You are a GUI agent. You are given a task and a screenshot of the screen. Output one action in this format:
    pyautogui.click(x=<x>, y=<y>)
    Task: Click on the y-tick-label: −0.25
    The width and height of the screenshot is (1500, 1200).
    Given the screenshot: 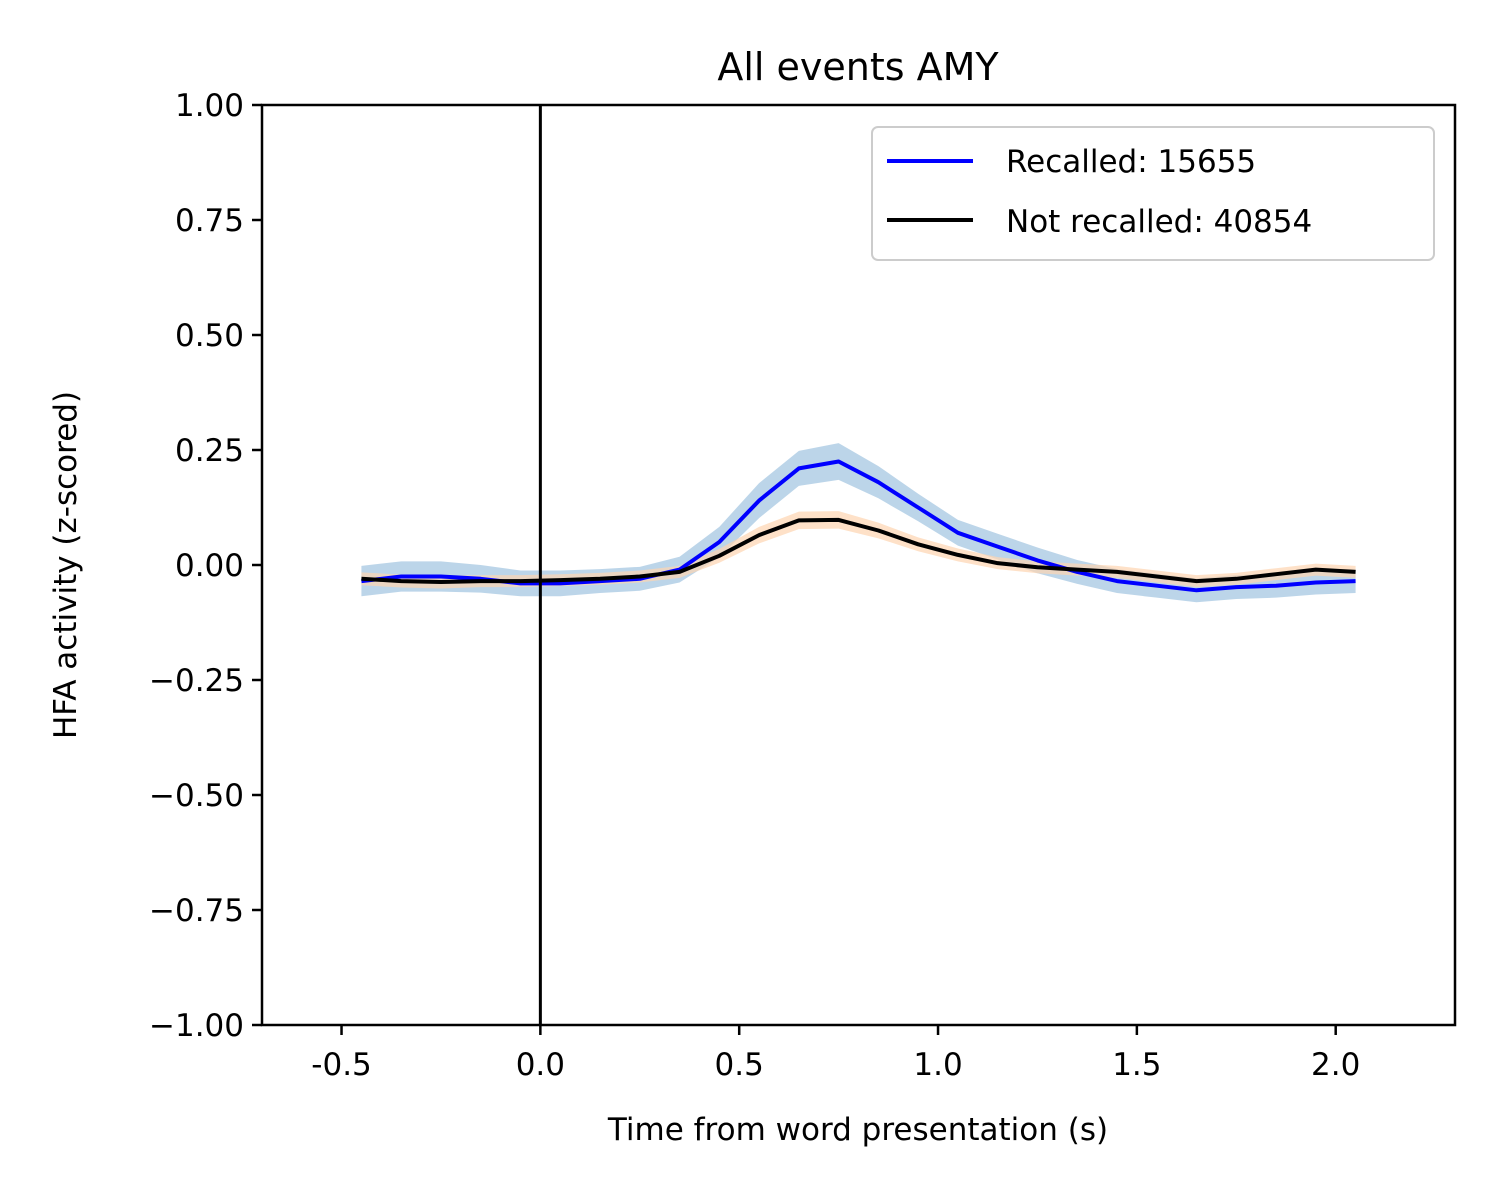 What is the action you would take?
    pyautogui.click(x=196, y=681)
    